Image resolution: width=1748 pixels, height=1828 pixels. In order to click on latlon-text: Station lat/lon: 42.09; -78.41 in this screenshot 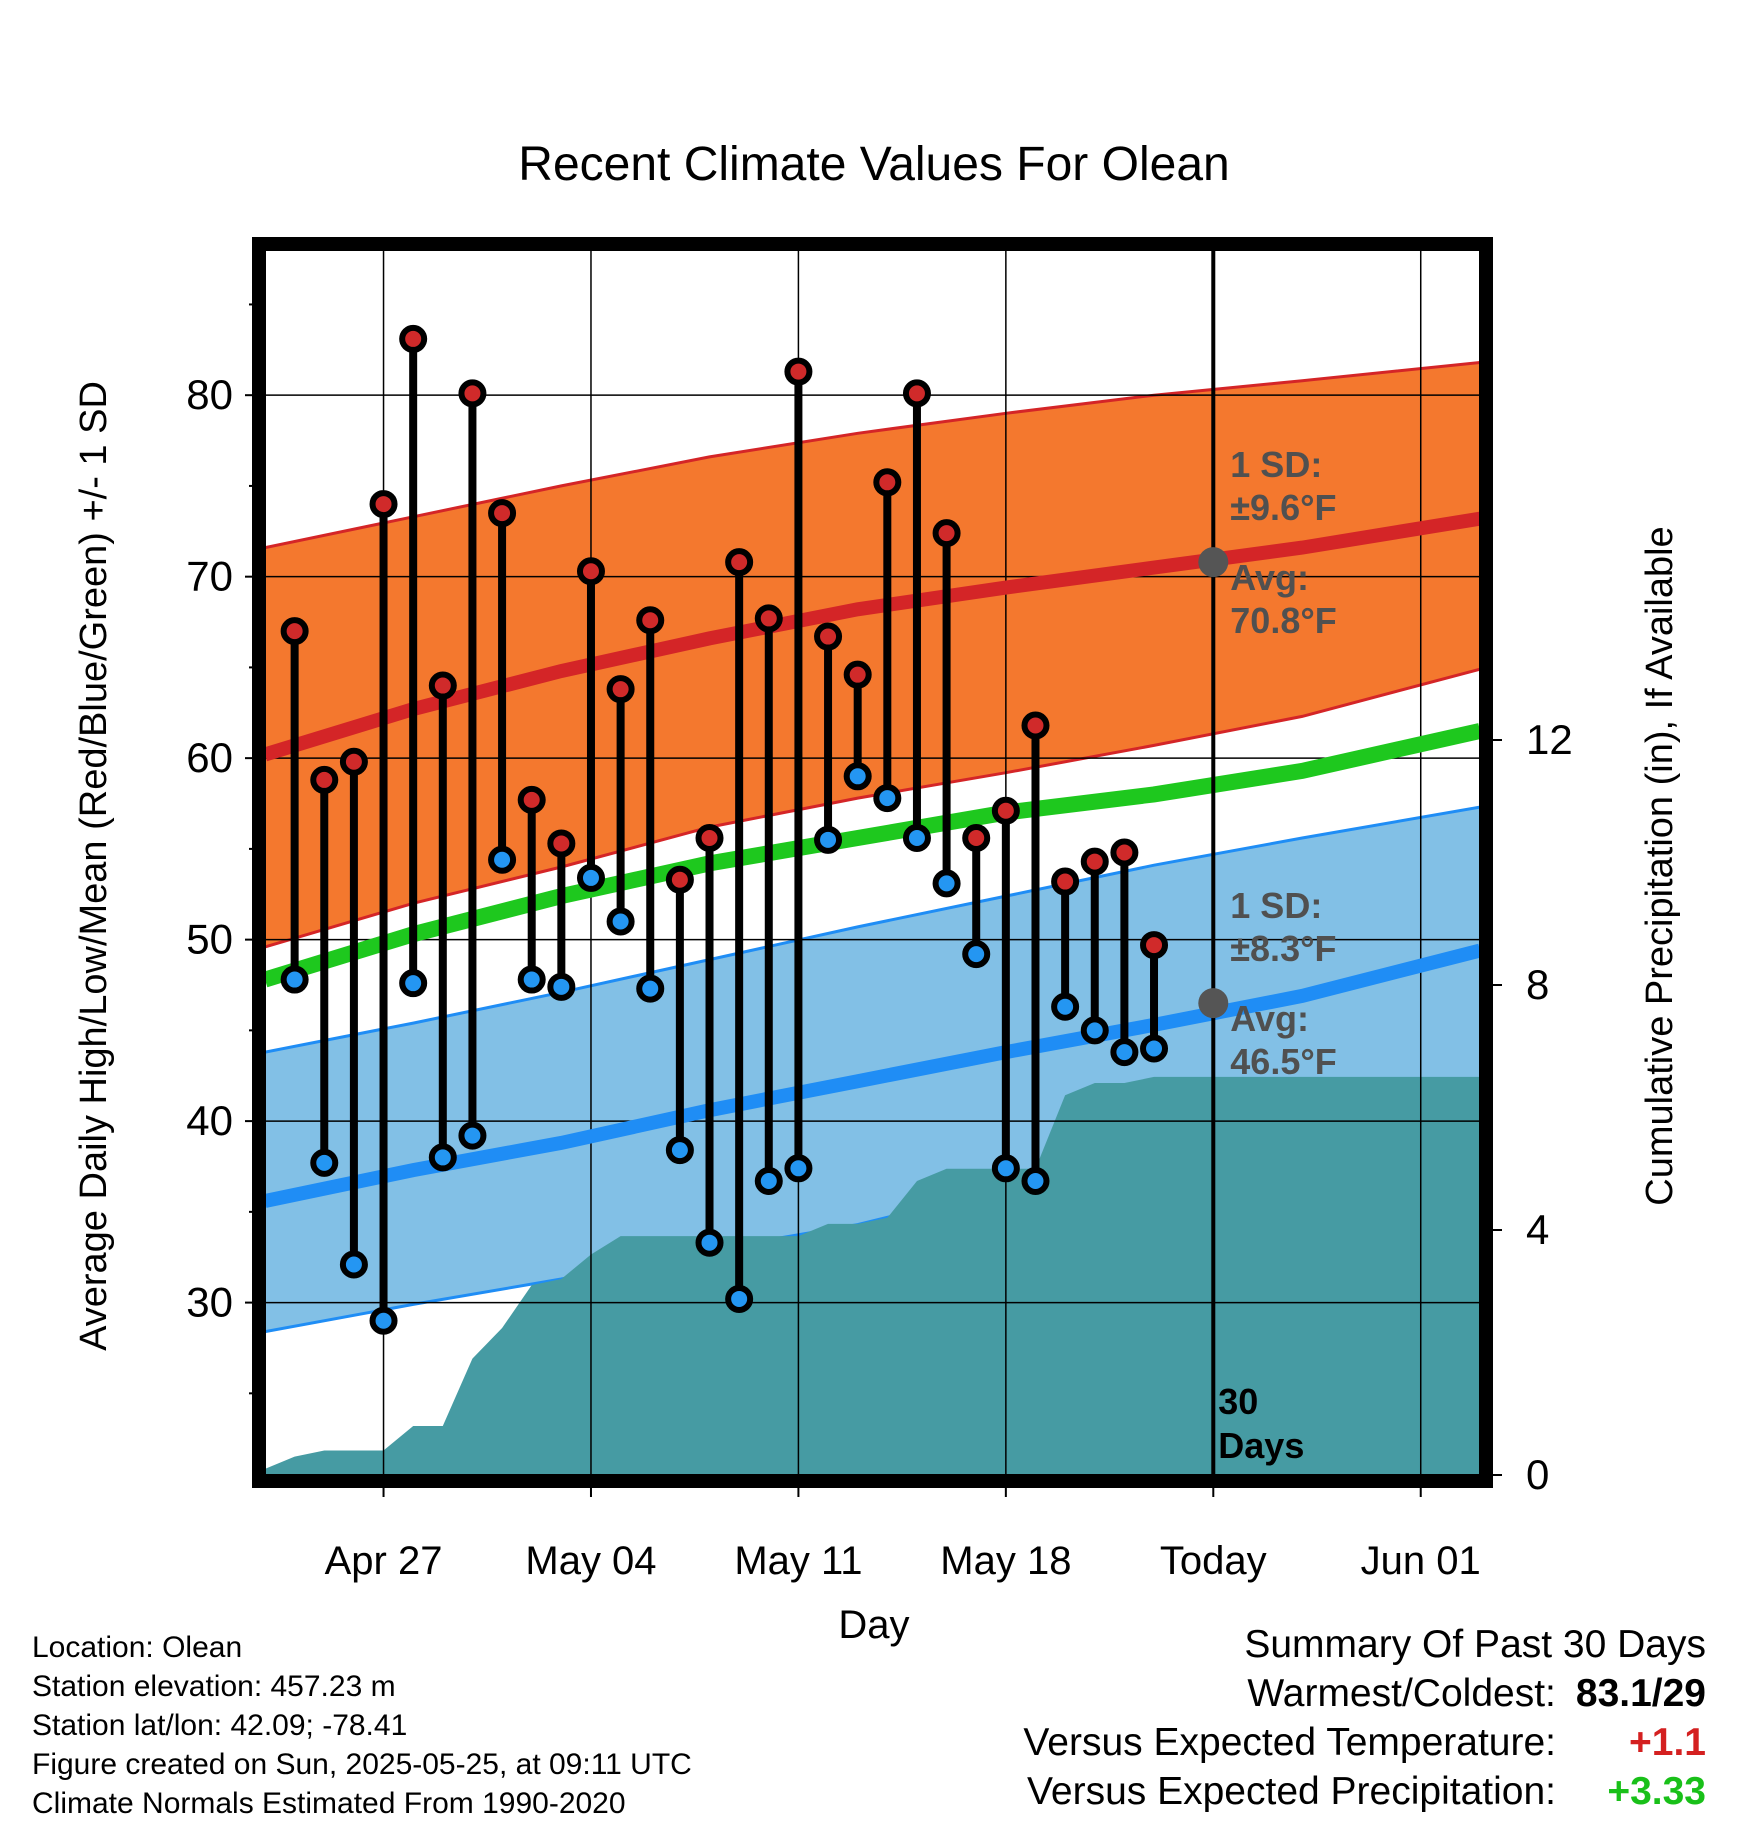, I will do `click(220, 1725)`.